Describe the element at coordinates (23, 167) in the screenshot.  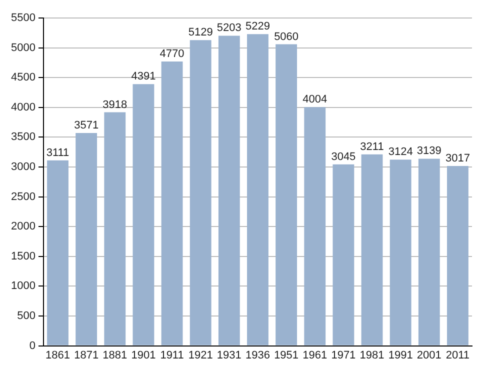
I see `y-tick-label: 3000` at that location.